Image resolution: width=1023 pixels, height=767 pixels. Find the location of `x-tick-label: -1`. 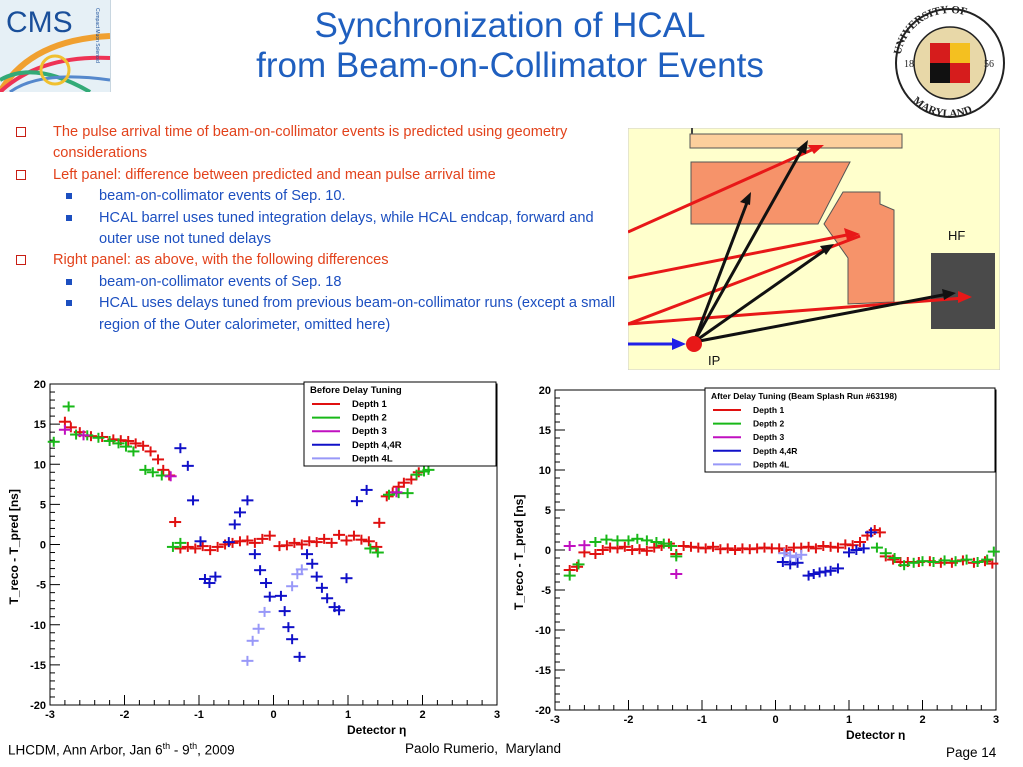

x-tick-label: -1 is located at coordinates (702, 720).